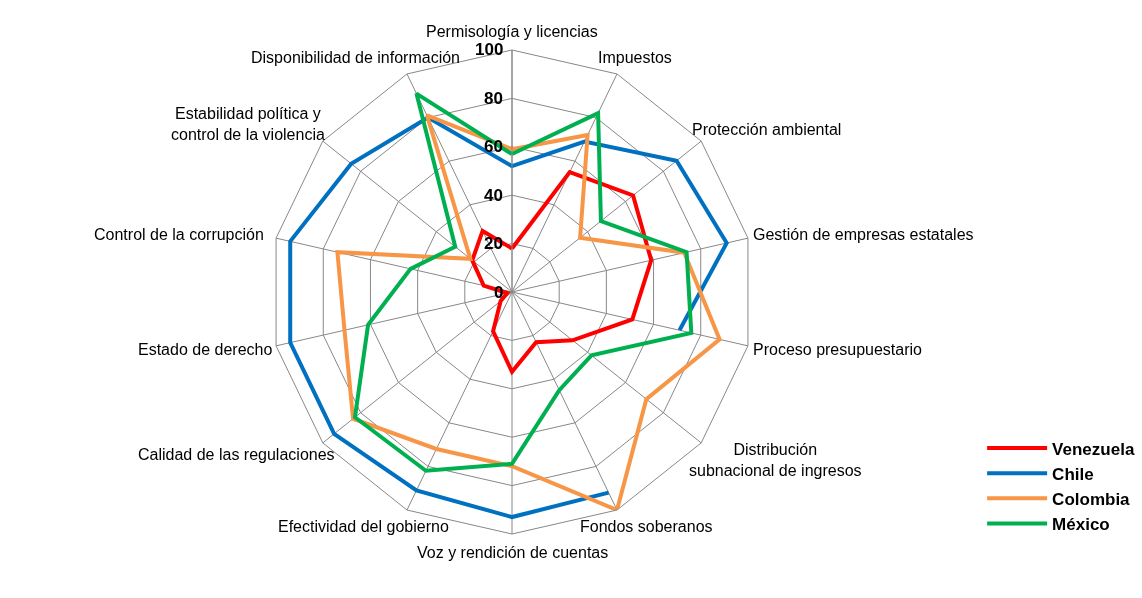 The image size is (1142, 598). I want to click on spoke-label: Distribución subnacional de ingresos, so click(775, 460).